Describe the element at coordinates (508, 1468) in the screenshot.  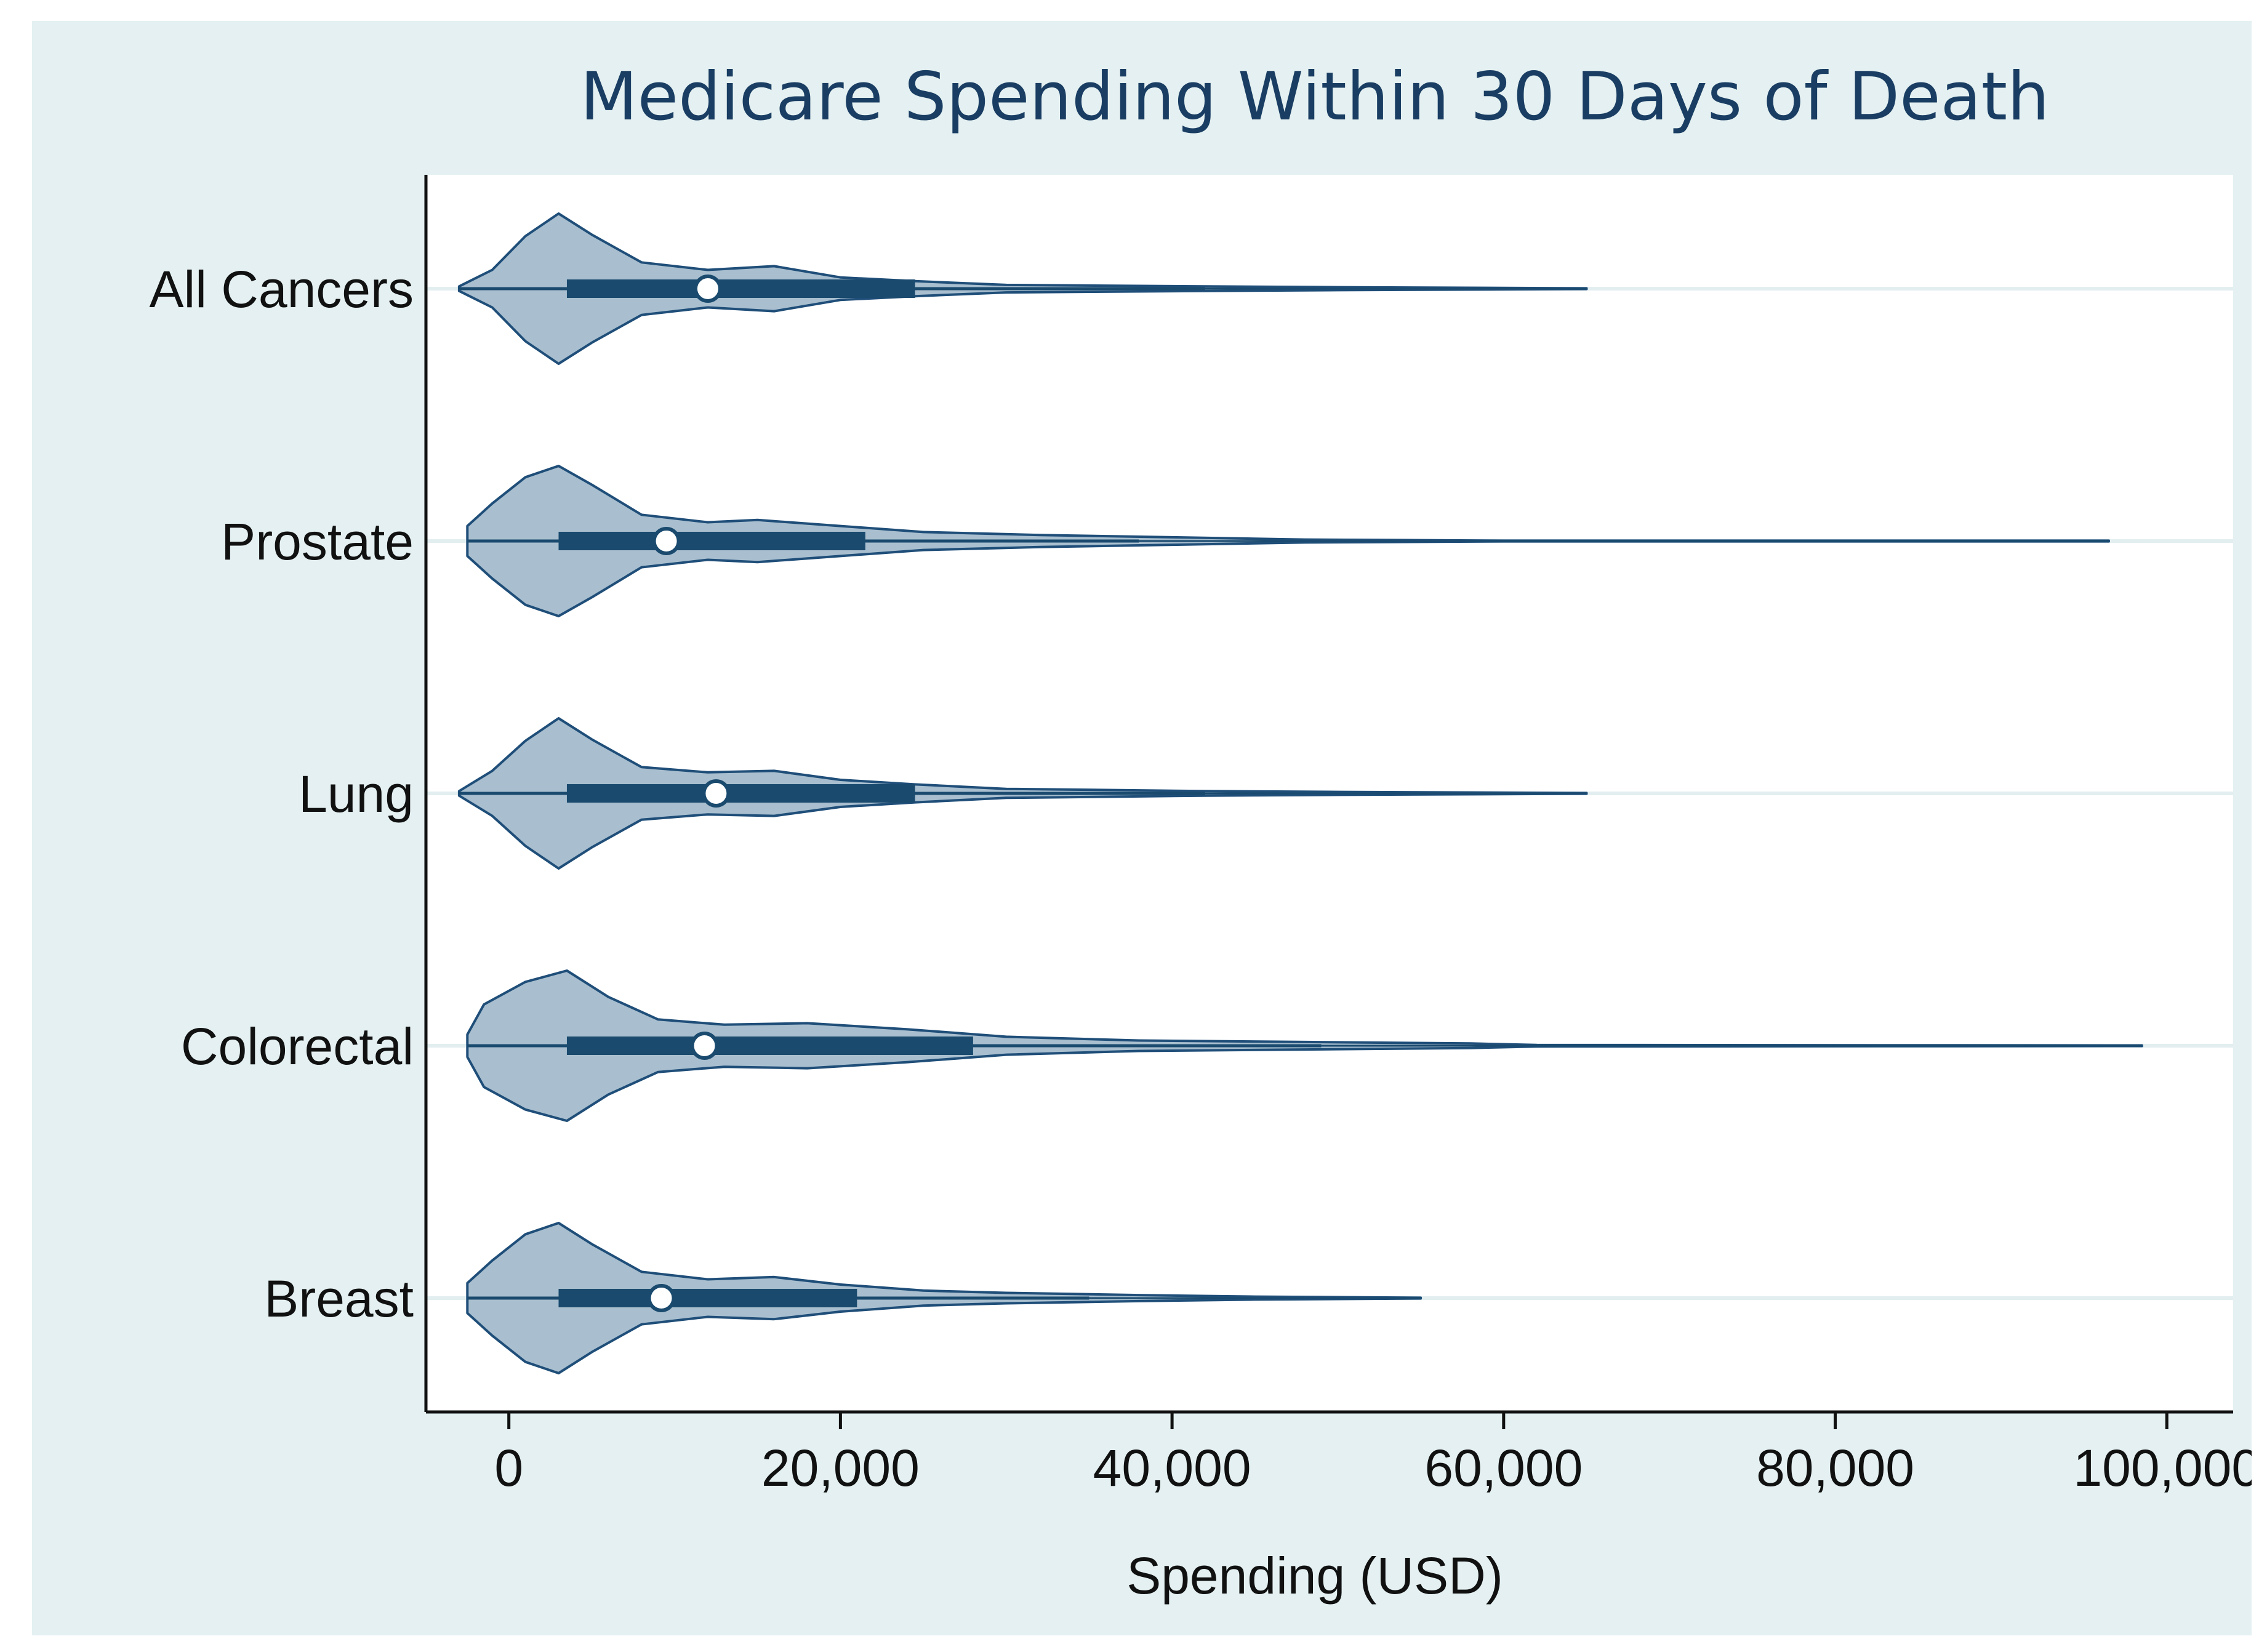
I see `x-tick-label: 0` at that location.